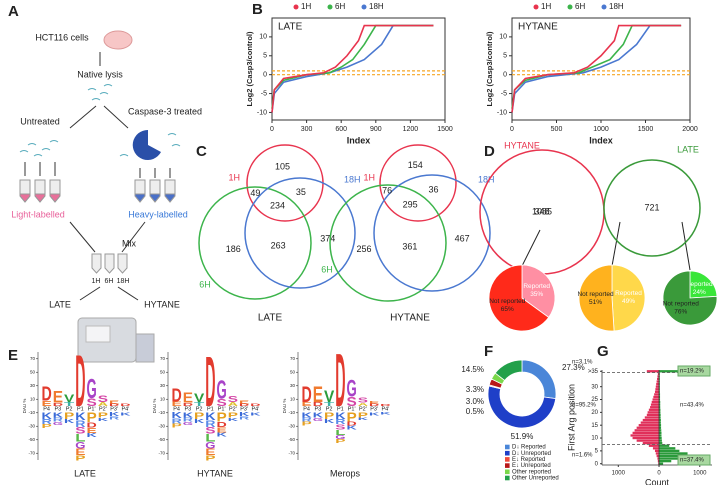 The height and width of the screenshot is (485, 720). Describe the element at coordinates (199, 398) in the screenshot. I see `logo-letter: V` at that location.